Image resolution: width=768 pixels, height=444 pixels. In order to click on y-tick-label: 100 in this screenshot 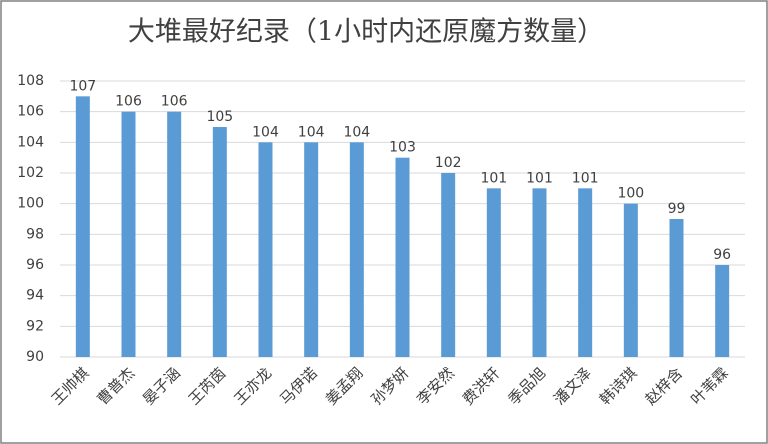, I will do `click(30, 204)`.